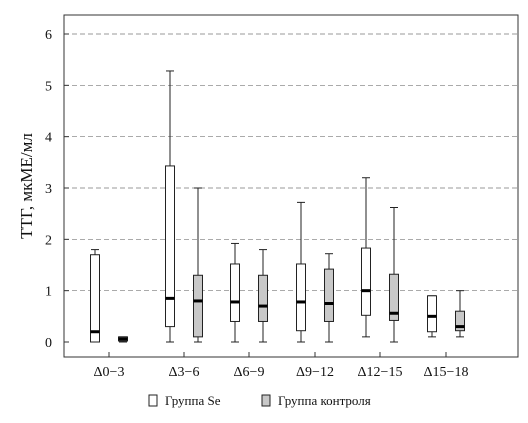  I want to click on y-tick-label-5: 5, so click(48, 86).